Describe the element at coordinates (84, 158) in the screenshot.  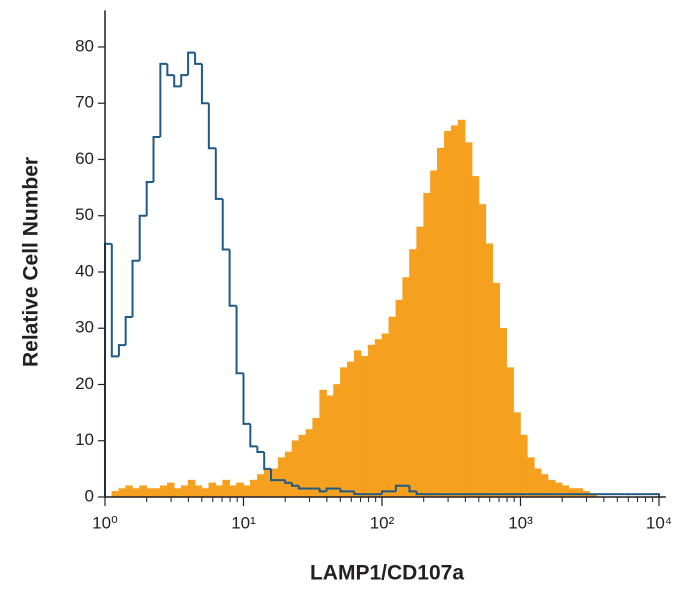
I see `y-tick-label: 60` at that location.